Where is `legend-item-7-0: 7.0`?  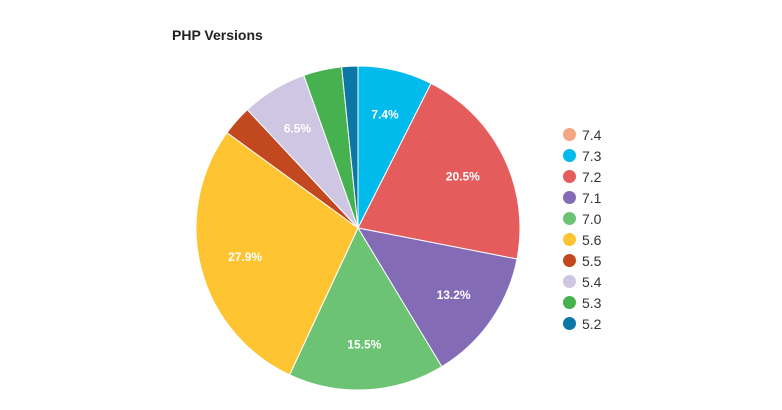
legend-item-7-0: 7.0 is located at coordinates (582, 218).